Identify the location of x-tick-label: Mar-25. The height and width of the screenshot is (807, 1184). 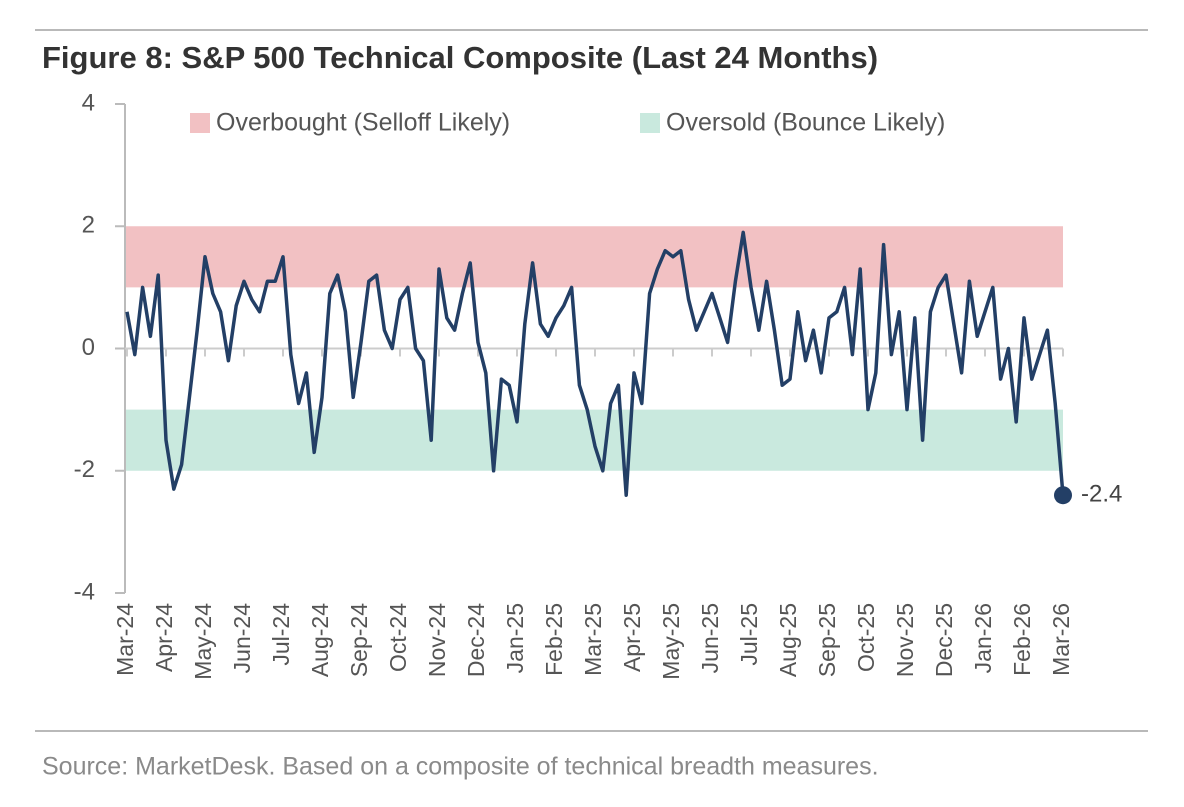
(593, 639).